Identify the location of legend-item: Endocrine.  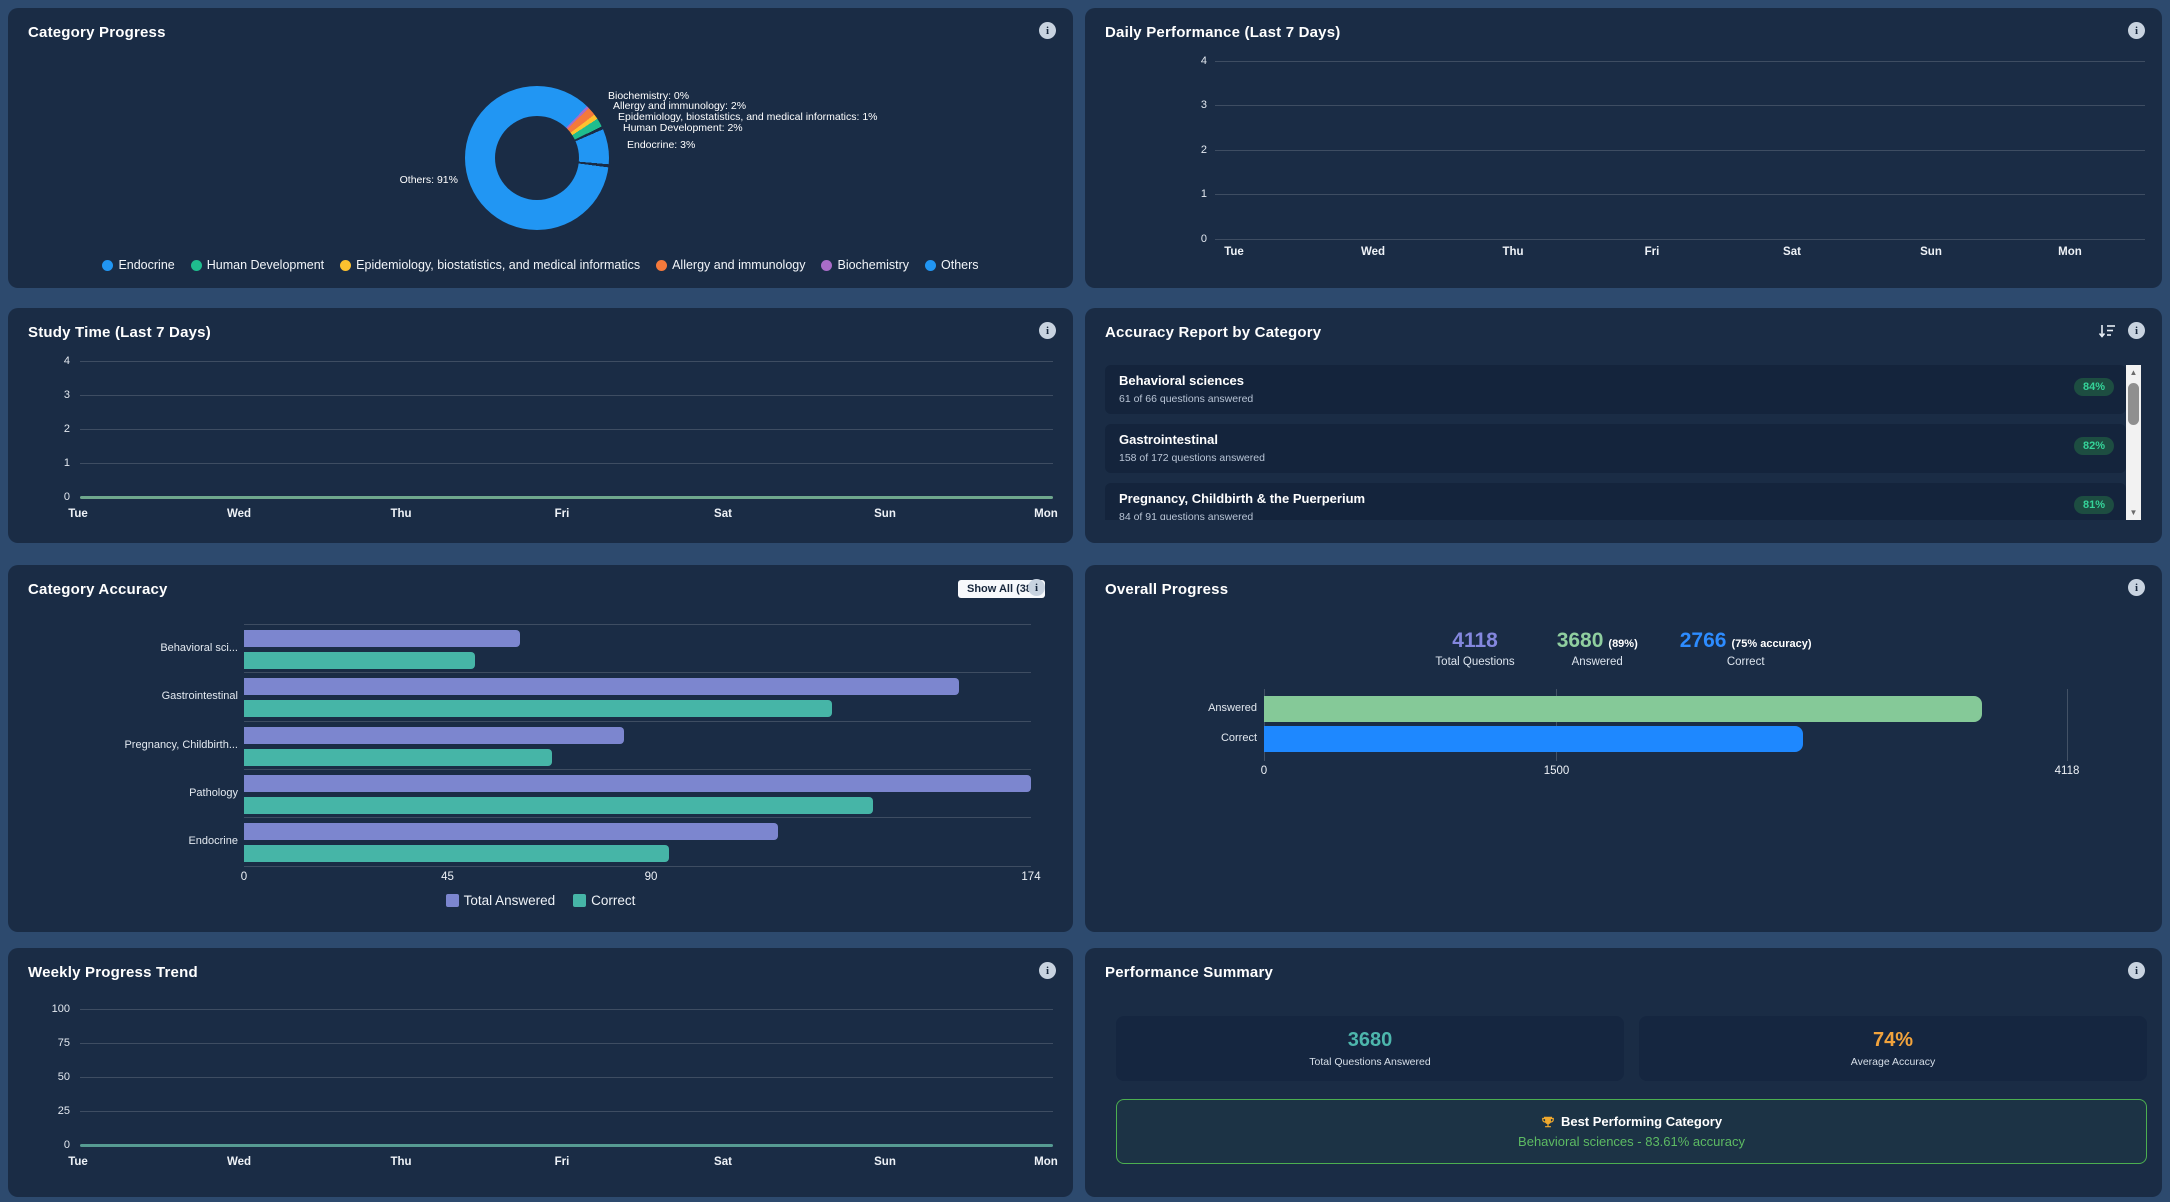
(138, 265).